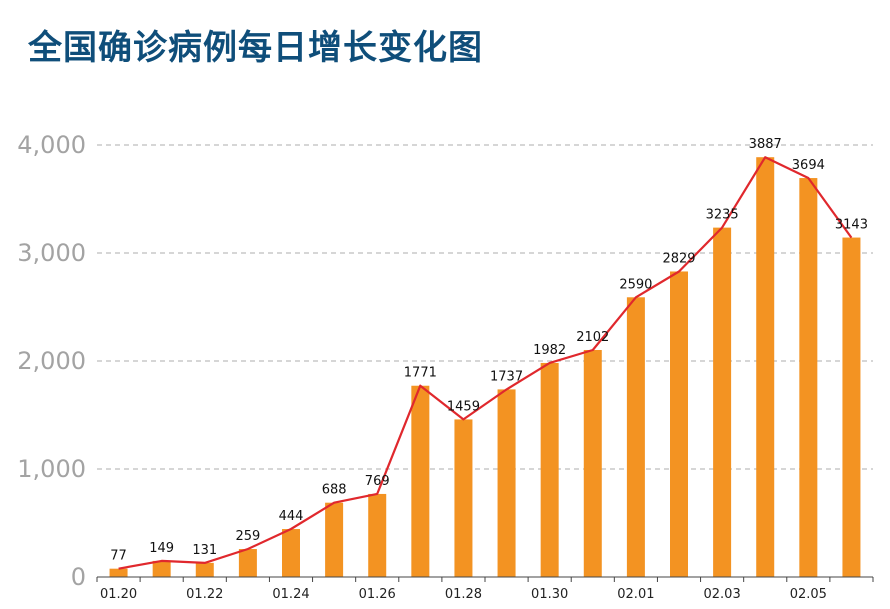 The height and width of the screenshot is (609, 890). Describe the element at coordinates (204, 594) in the screenshot. I see `x-tick-label: 01.22` at that location.